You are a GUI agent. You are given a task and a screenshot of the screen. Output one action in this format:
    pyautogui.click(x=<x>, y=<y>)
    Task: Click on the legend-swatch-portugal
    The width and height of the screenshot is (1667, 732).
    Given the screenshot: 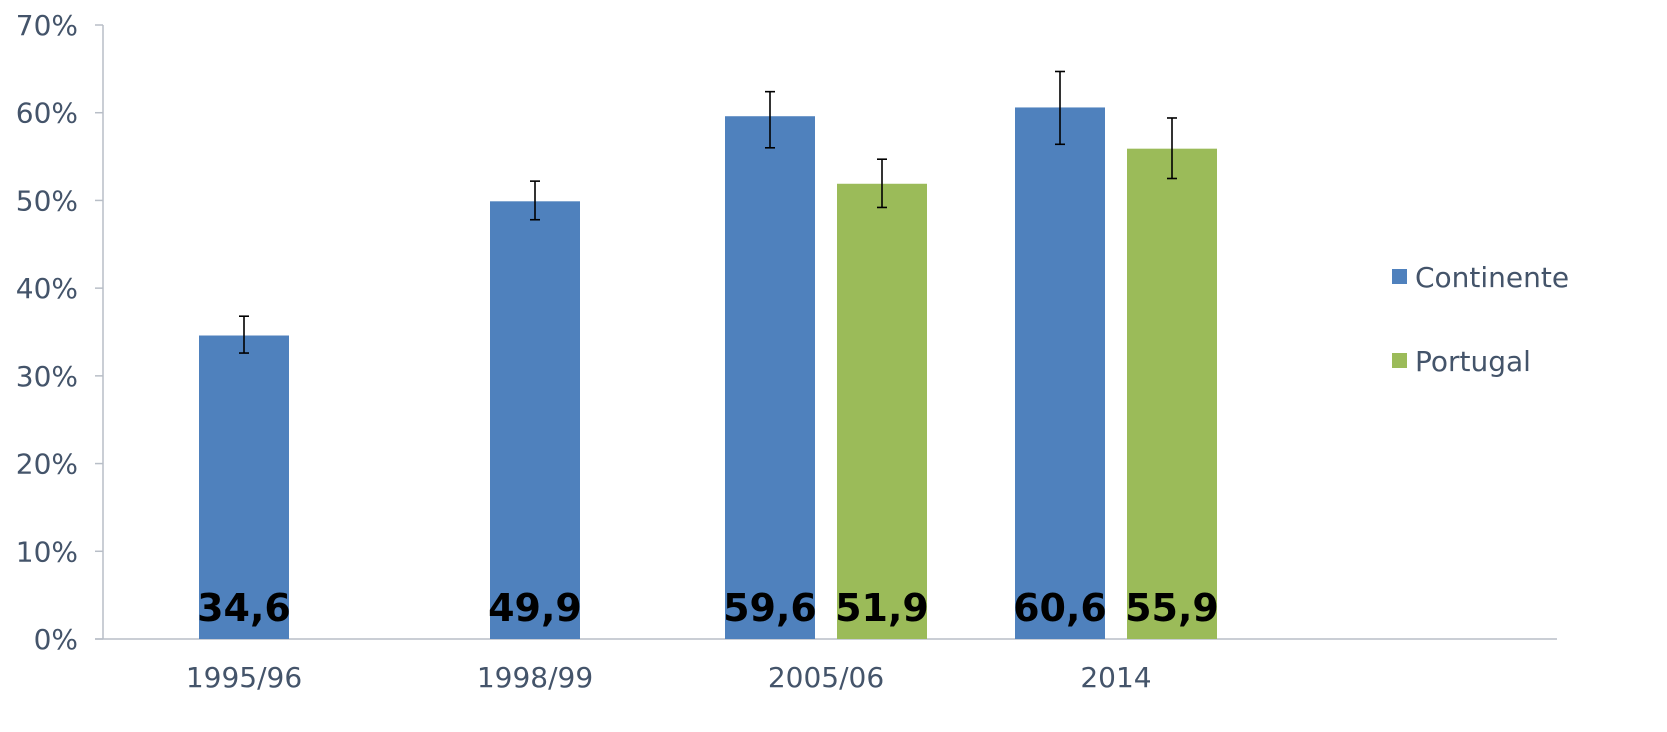 What is the action you would take?
    pyautogui.click(x=1399, y=360)
    